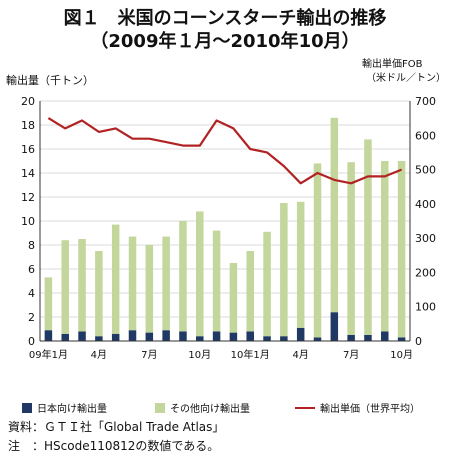  I want to click on y-left-tick-label: 0, so click(31, 341).